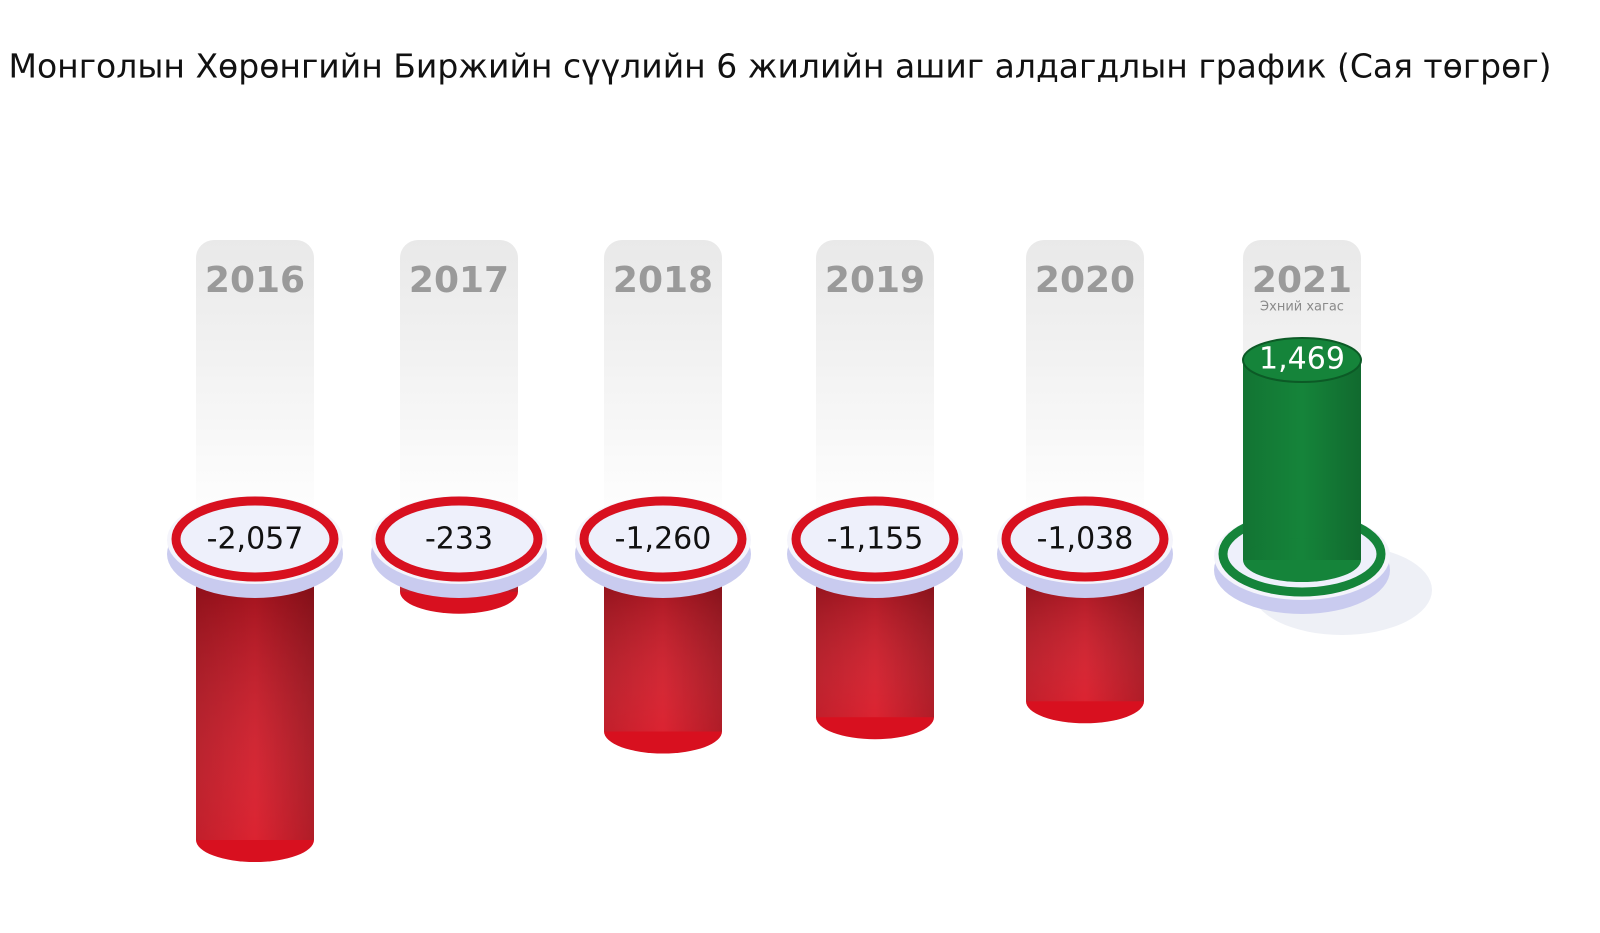 This screenshot has height=933, width=1600. Describe the element at coordinates (1302, 280) in the screenshot. I see `x-tick-label: 2021` at that location.